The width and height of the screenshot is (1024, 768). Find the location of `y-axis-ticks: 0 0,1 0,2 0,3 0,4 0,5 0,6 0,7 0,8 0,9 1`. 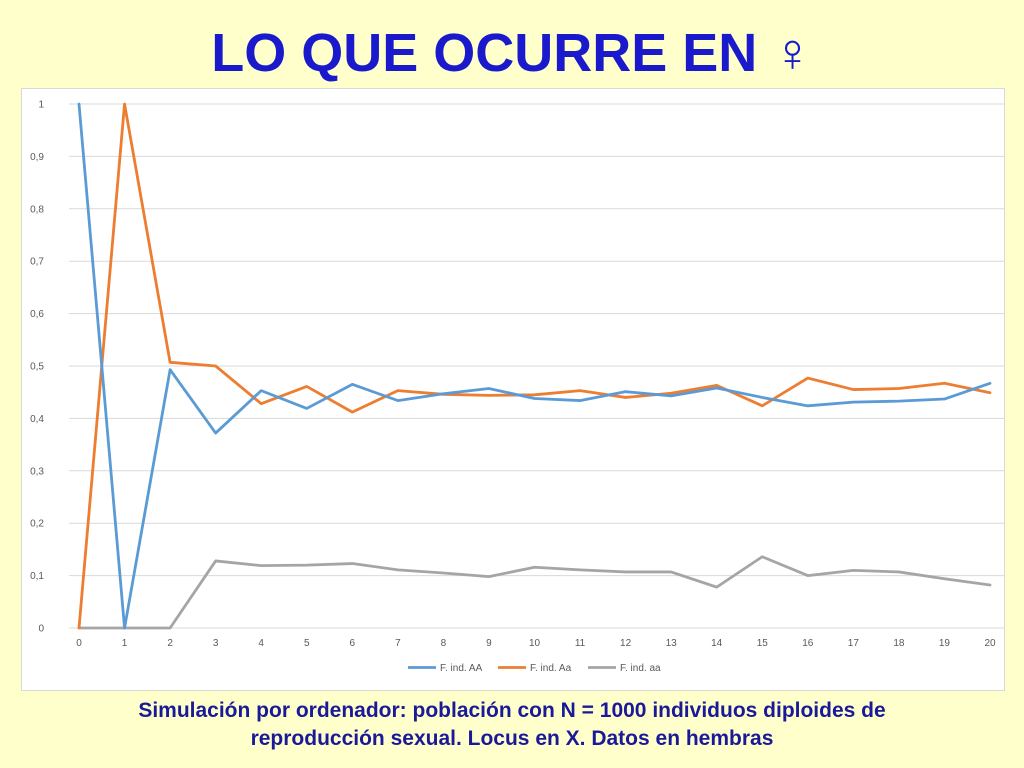

y-axis-ticks: 0 0,1 0,2 0,3 0,4 0,5 0,6 0,7 0,8 0,9 1 is located at coordinates (37, 367).